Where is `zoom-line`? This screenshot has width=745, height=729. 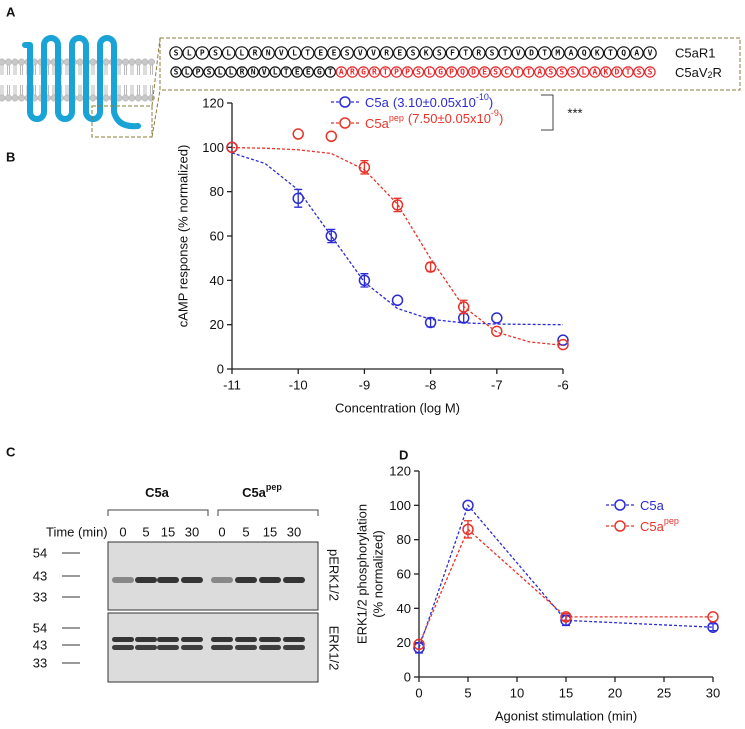 zoom-line is located at coordinates (156, 113).